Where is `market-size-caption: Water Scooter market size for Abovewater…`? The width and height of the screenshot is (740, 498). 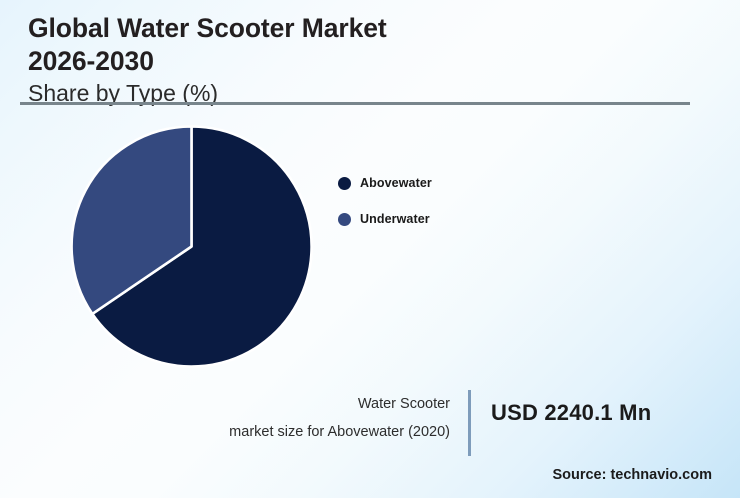
market-size-caption: Water Scooter market size for Abovewater… is located at coordinates (300, 418).